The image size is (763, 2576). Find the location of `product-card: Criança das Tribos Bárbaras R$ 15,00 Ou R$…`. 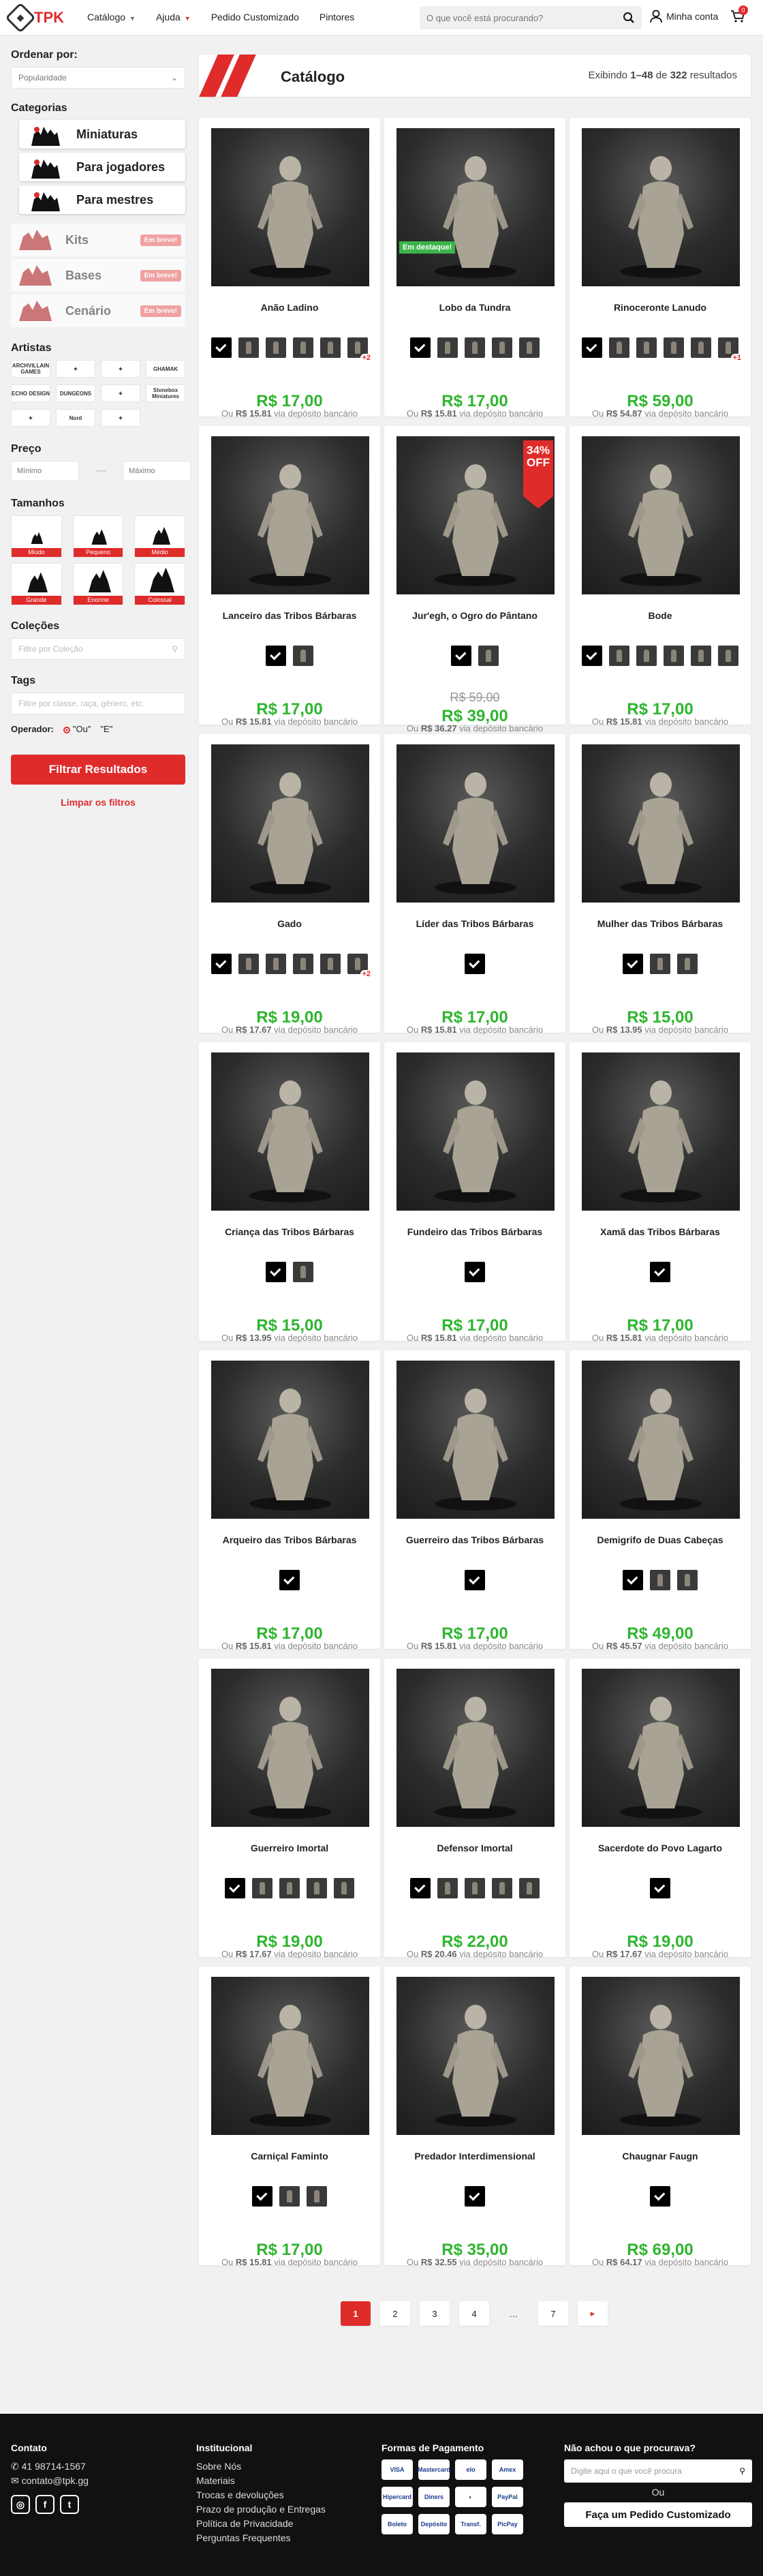

product-card: Criança das Tribos Bárbaras R$ 15,00 Ou R$… is located at coordinates (290, 1192).